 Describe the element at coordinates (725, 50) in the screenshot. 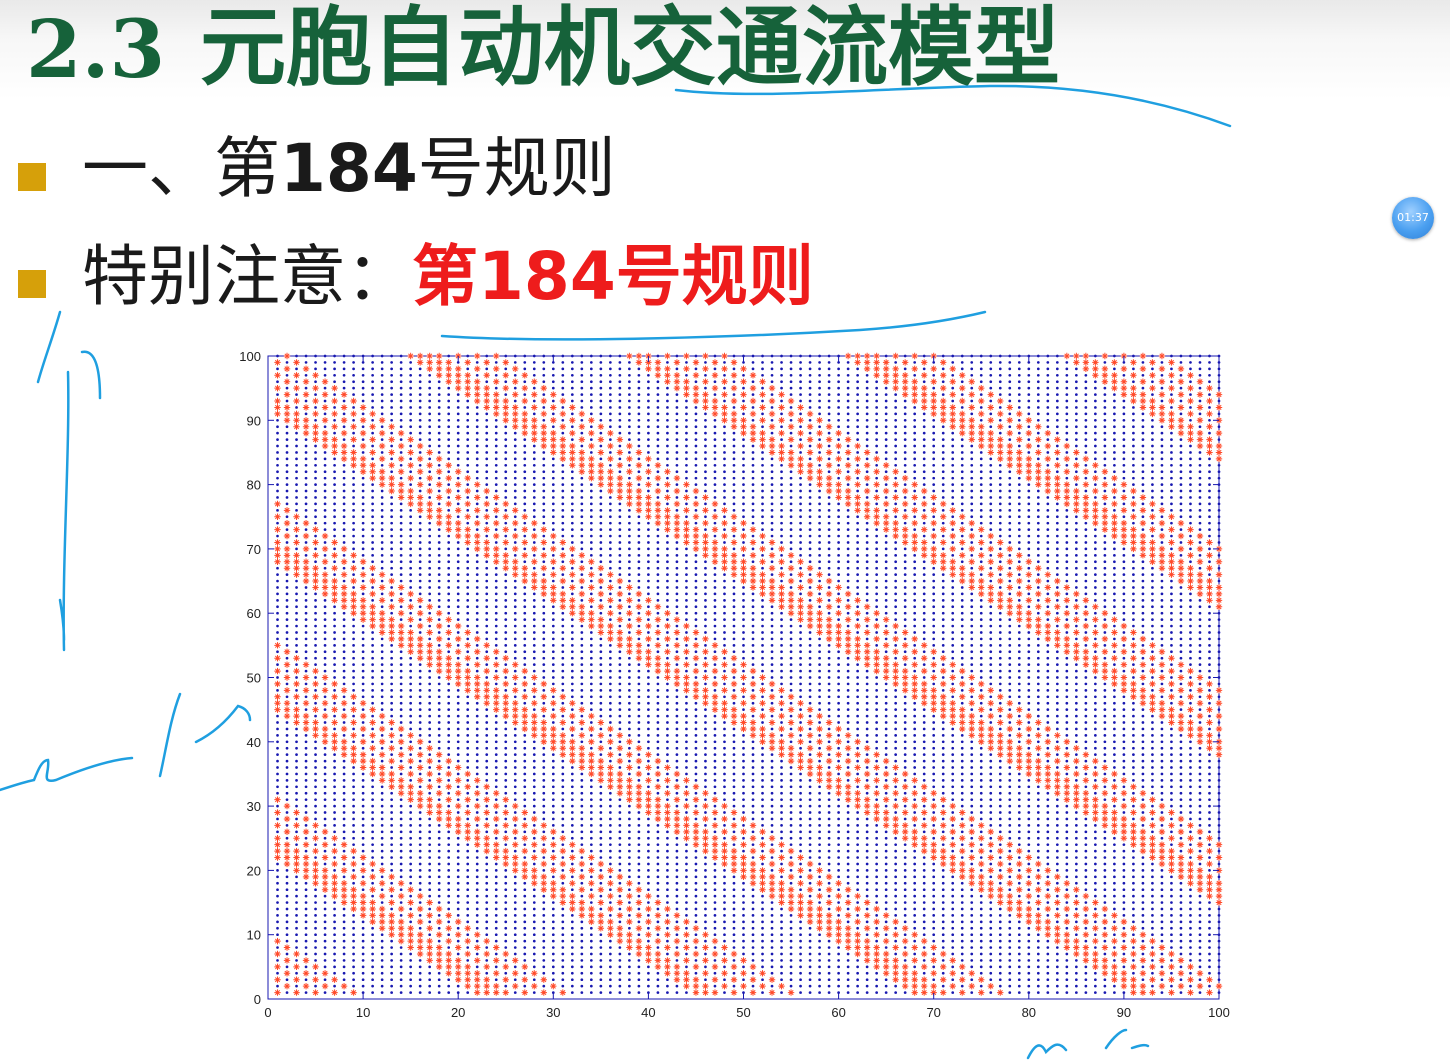

I see `slide-title: 2.3 元胞自动机交通流模型` at that location.